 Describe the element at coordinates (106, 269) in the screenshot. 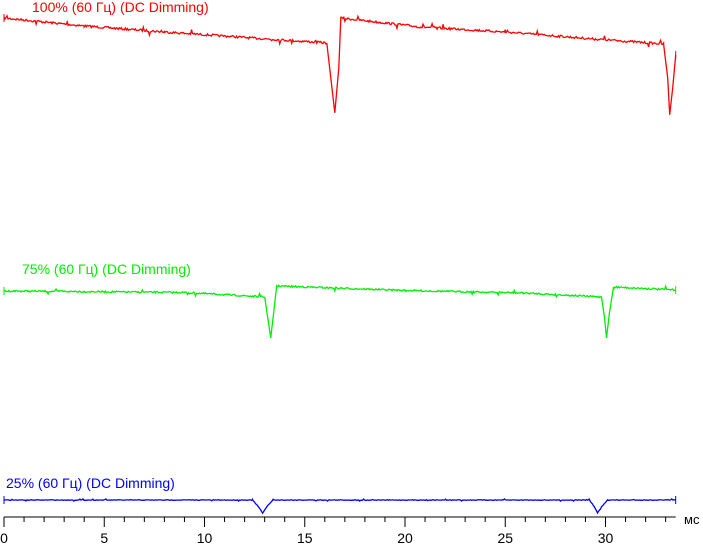

I see `series-label-75: 75% (60 Гц) (DC Dimming)` at that location.